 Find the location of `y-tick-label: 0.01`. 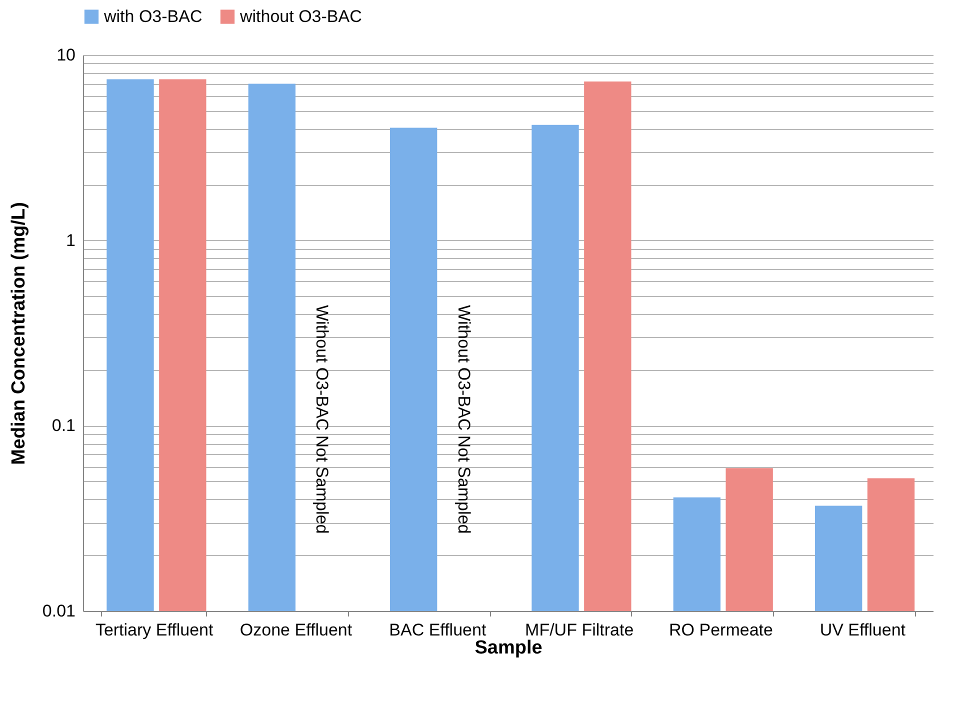

y-tick-label: 0.01 is located at coordinates (59, 611).